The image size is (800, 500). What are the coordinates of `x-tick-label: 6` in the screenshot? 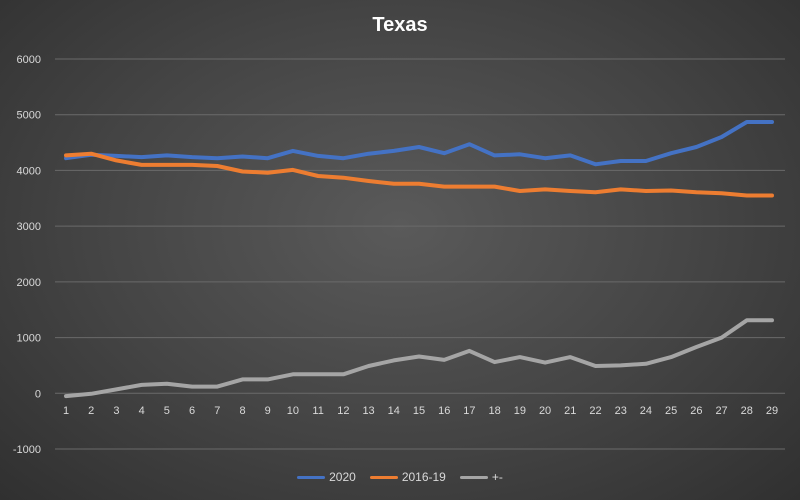 It's located at (192, 411).